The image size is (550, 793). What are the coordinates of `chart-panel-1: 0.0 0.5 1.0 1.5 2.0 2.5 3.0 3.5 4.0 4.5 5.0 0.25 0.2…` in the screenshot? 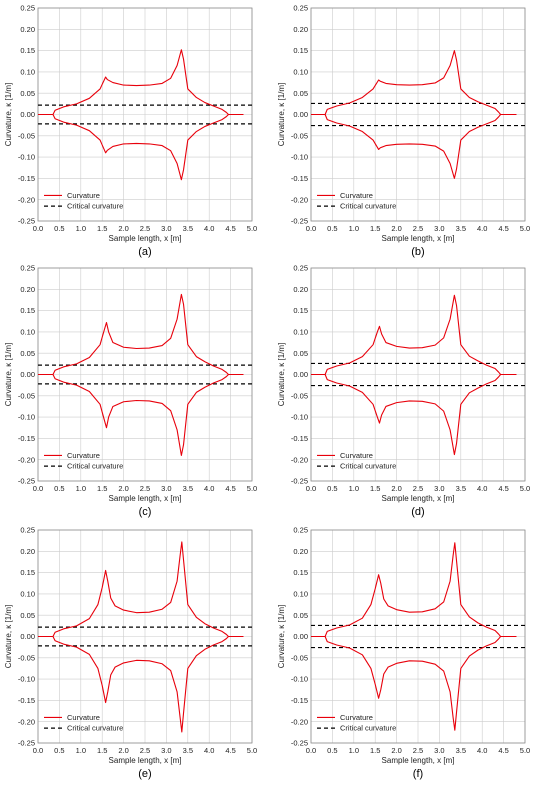 It's located at (130, 131).